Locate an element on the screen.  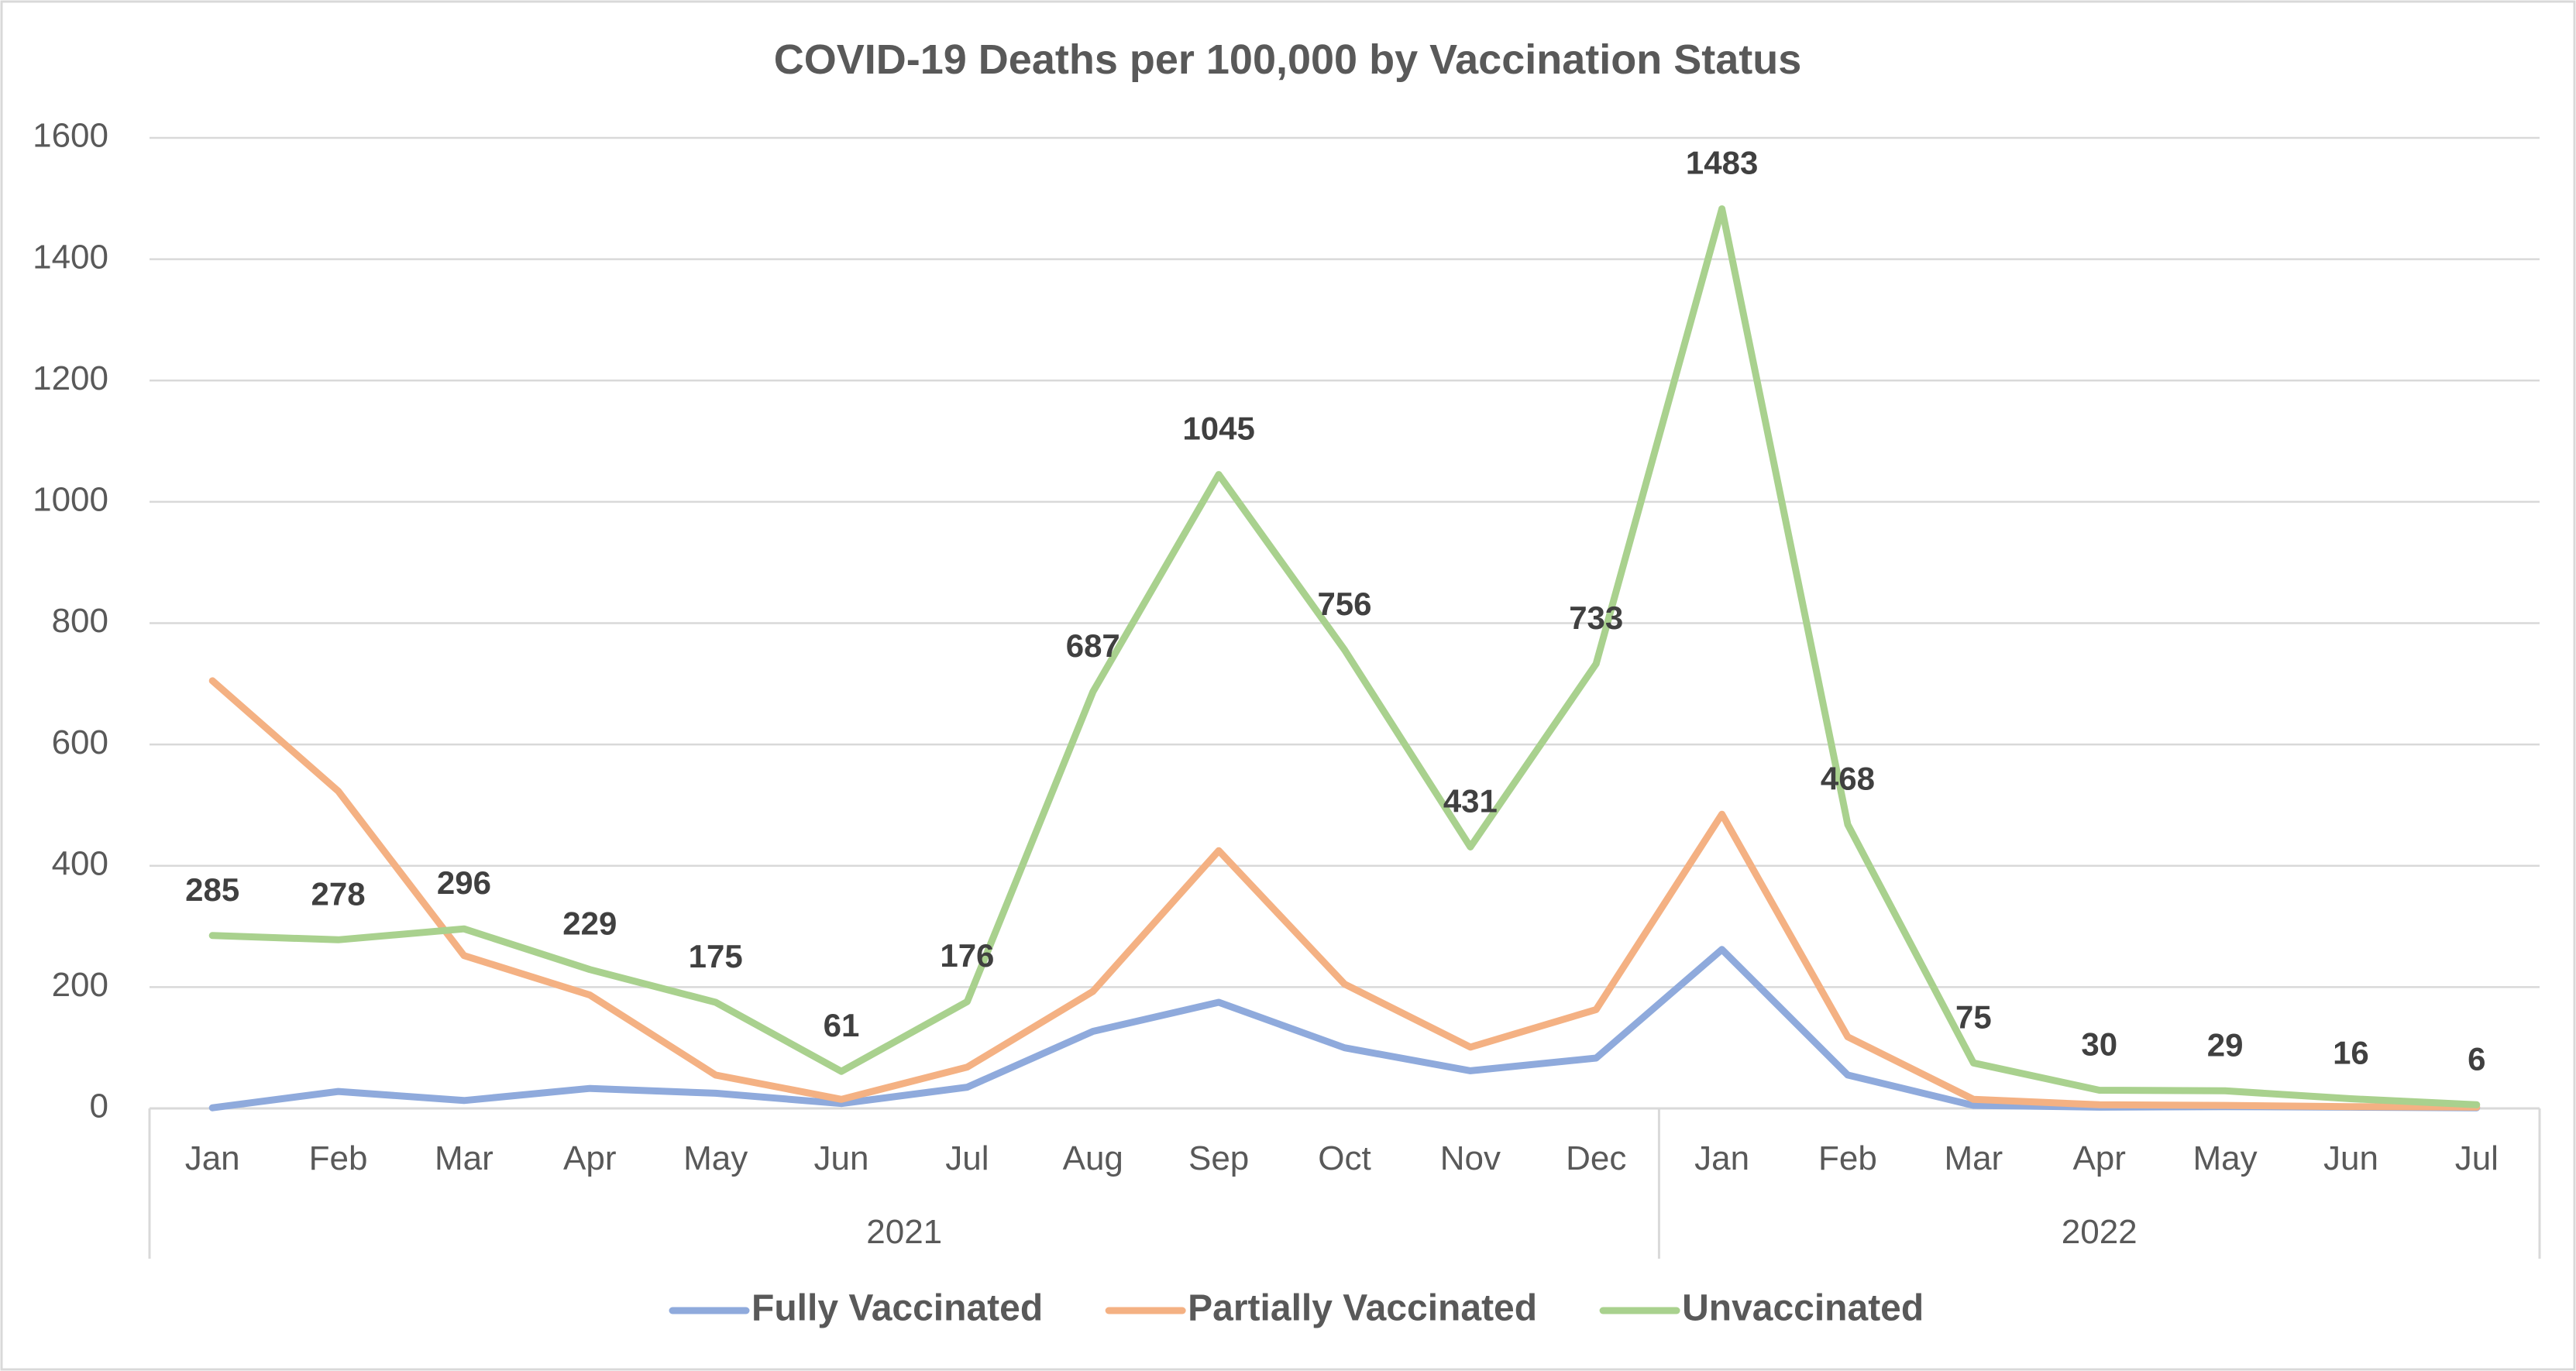
legend-label: Fully Vaccinated is located at coordinates (897, 1308).